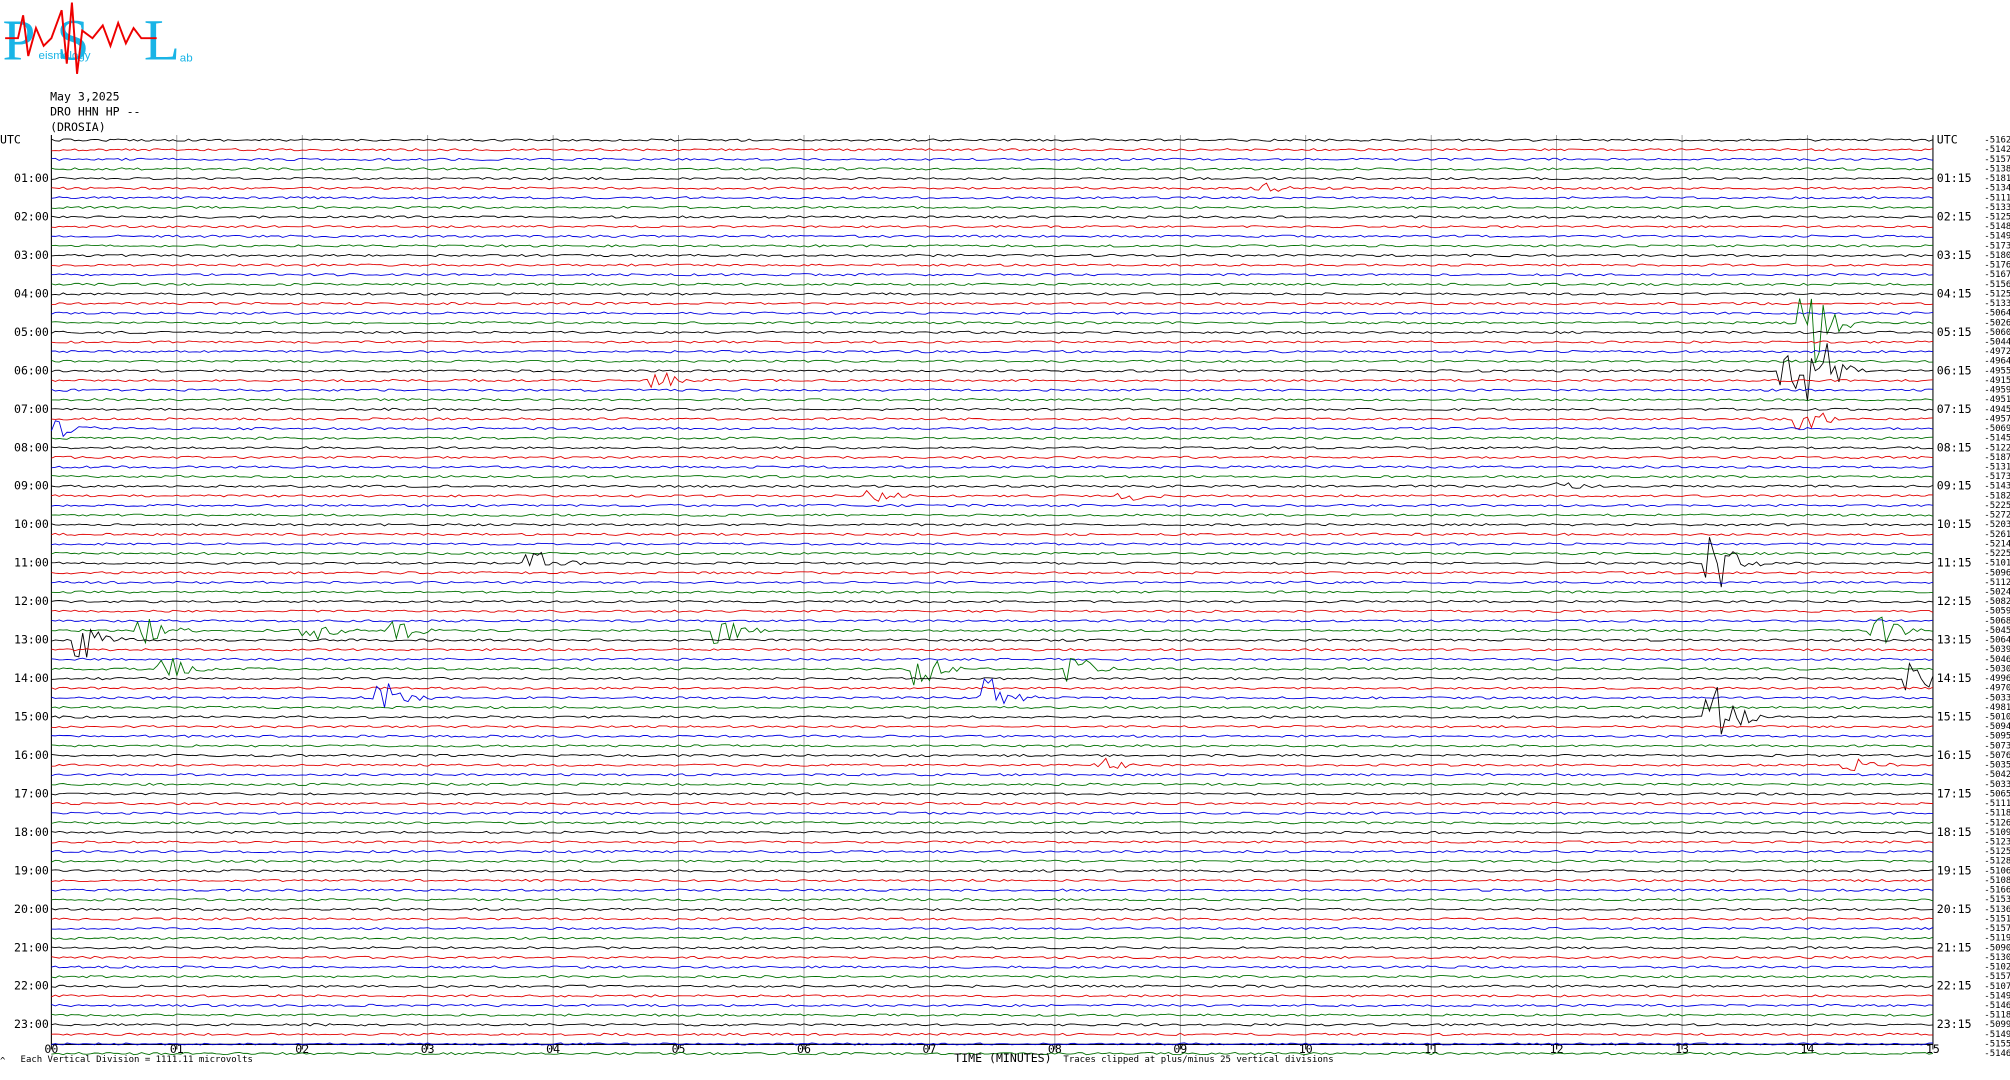 The image size is (2010, 1080). I want to click on x-tick-label: 15, so click(1933, 1049).